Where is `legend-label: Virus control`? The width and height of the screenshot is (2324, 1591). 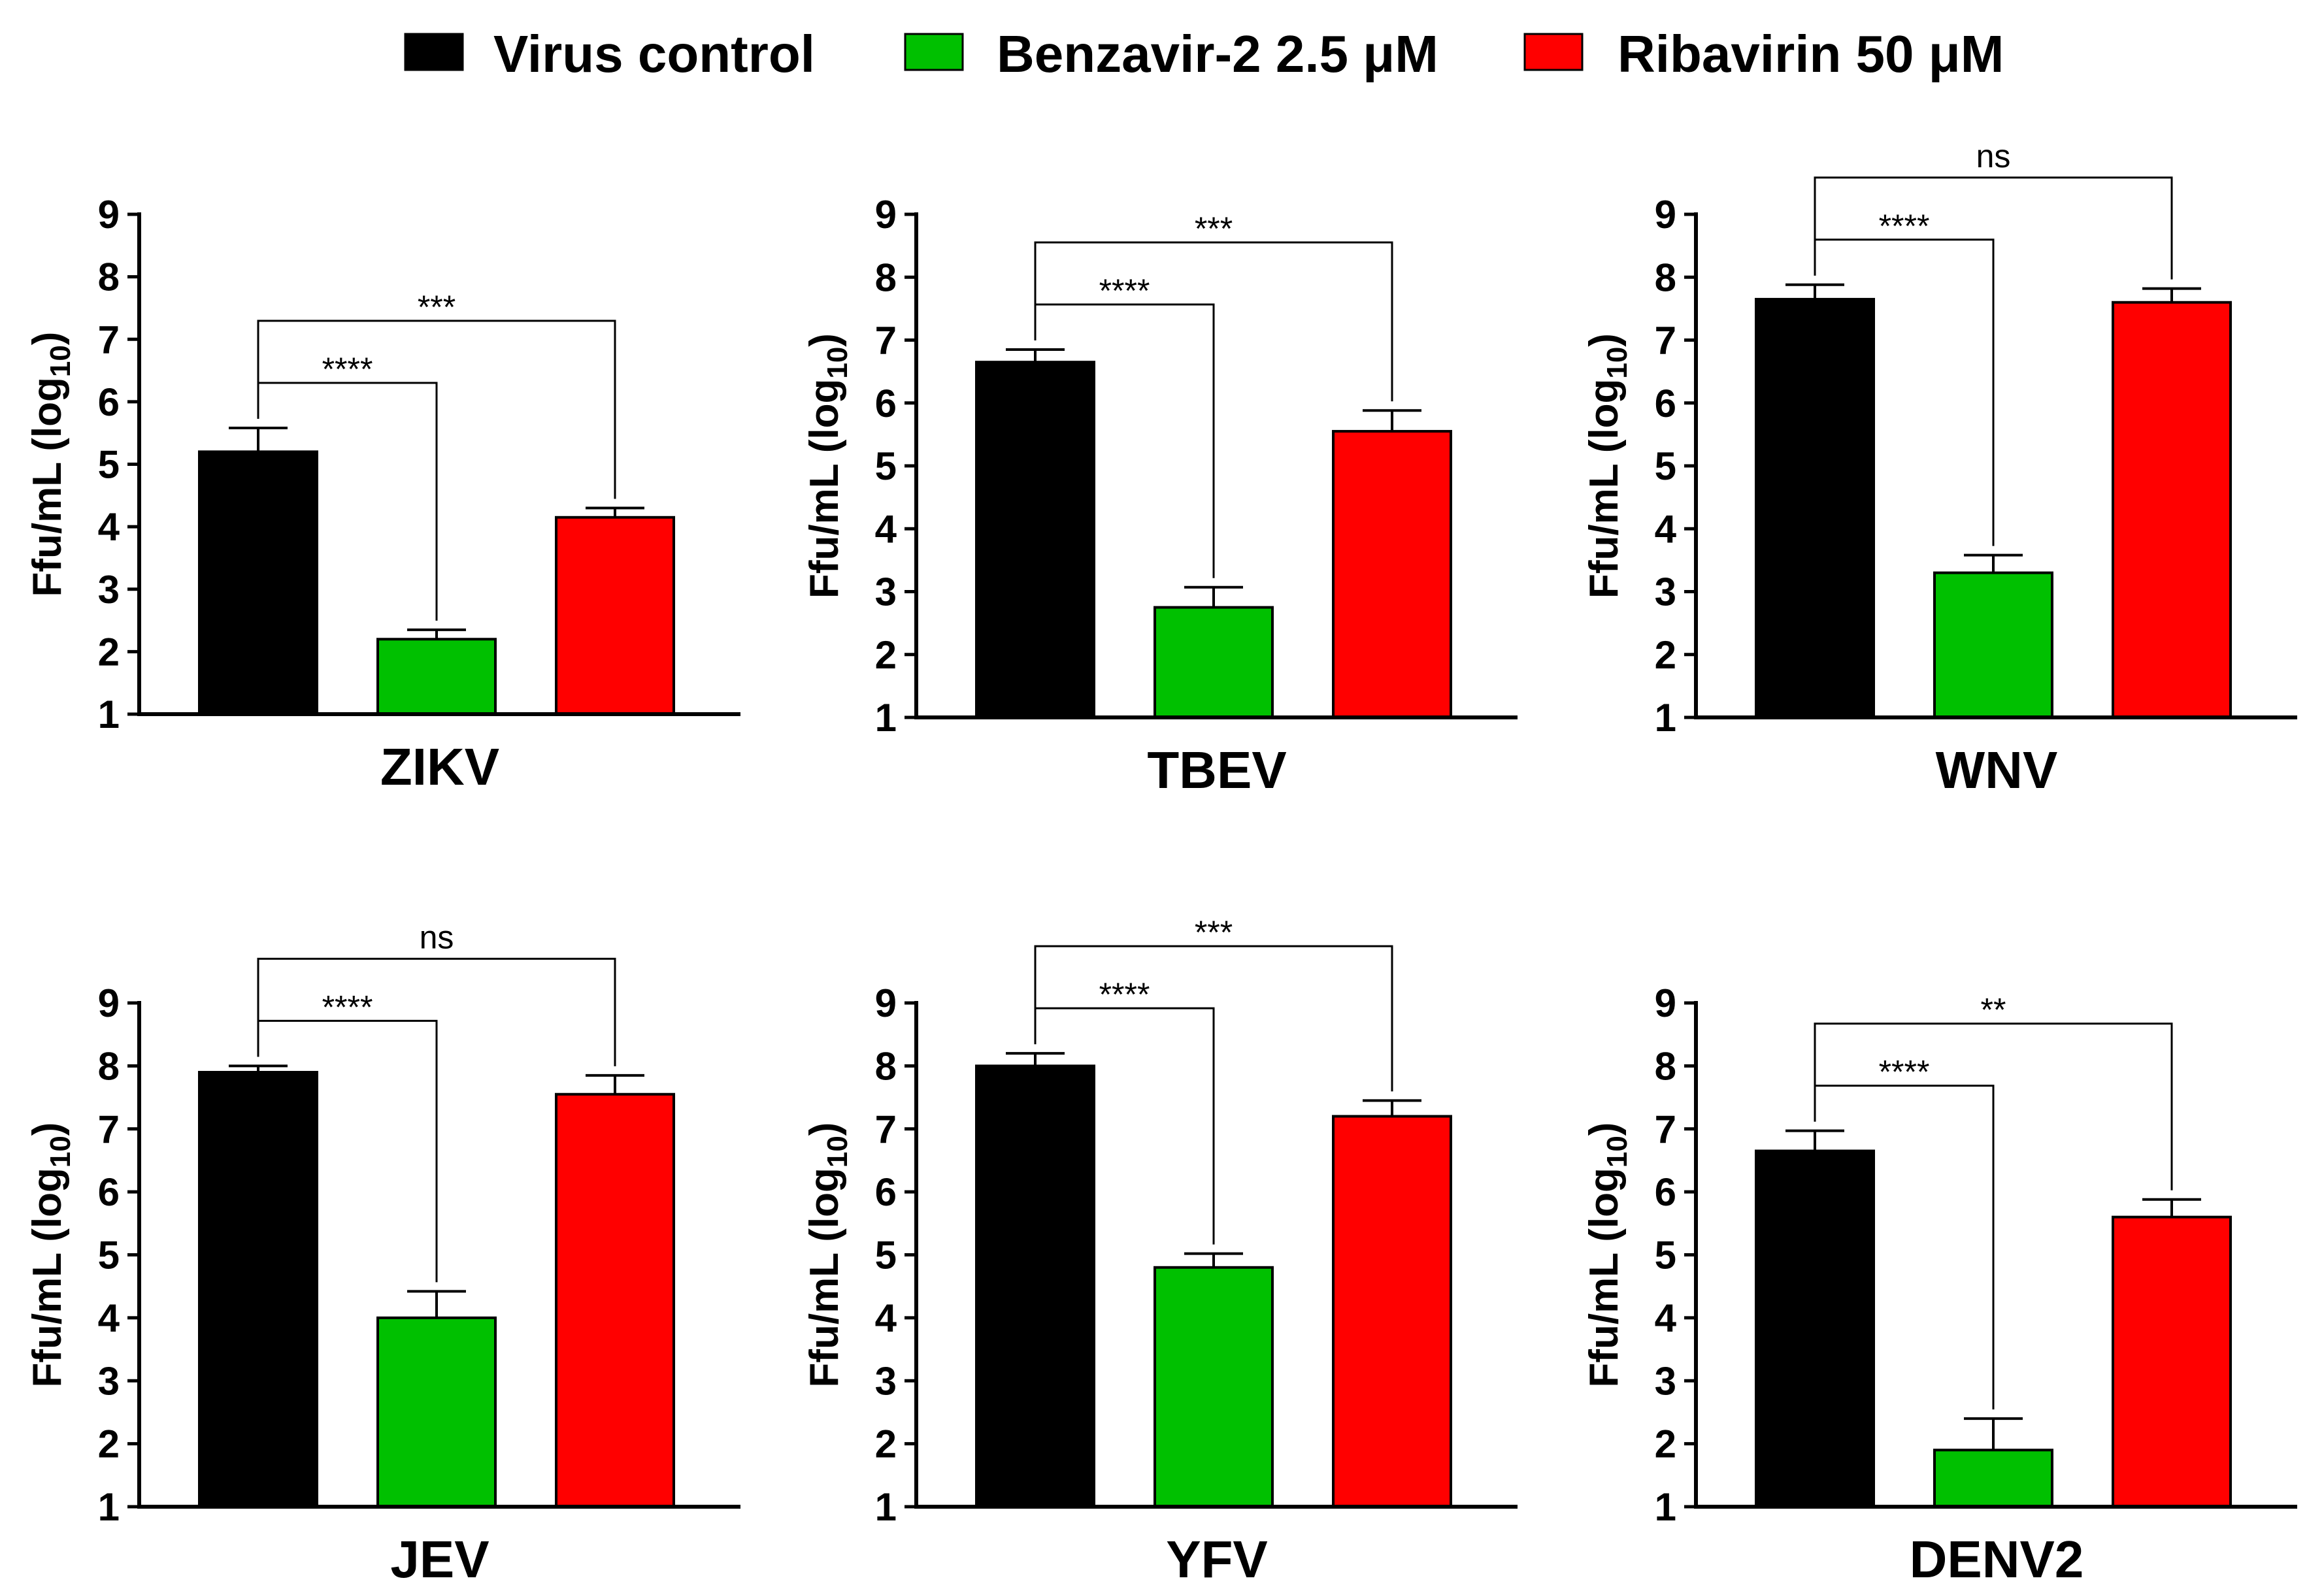 legend-label: Virus control is located at coordinates (654, 54).